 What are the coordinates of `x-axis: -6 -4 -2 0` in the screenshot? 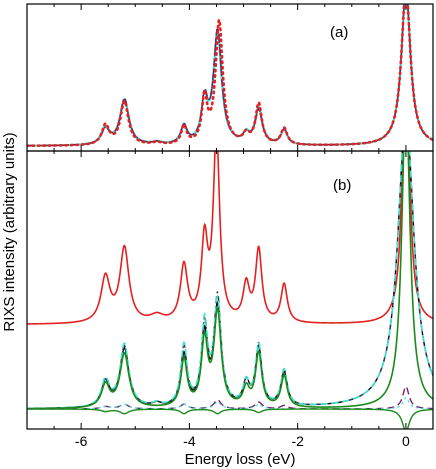 It's located at (242, 441).